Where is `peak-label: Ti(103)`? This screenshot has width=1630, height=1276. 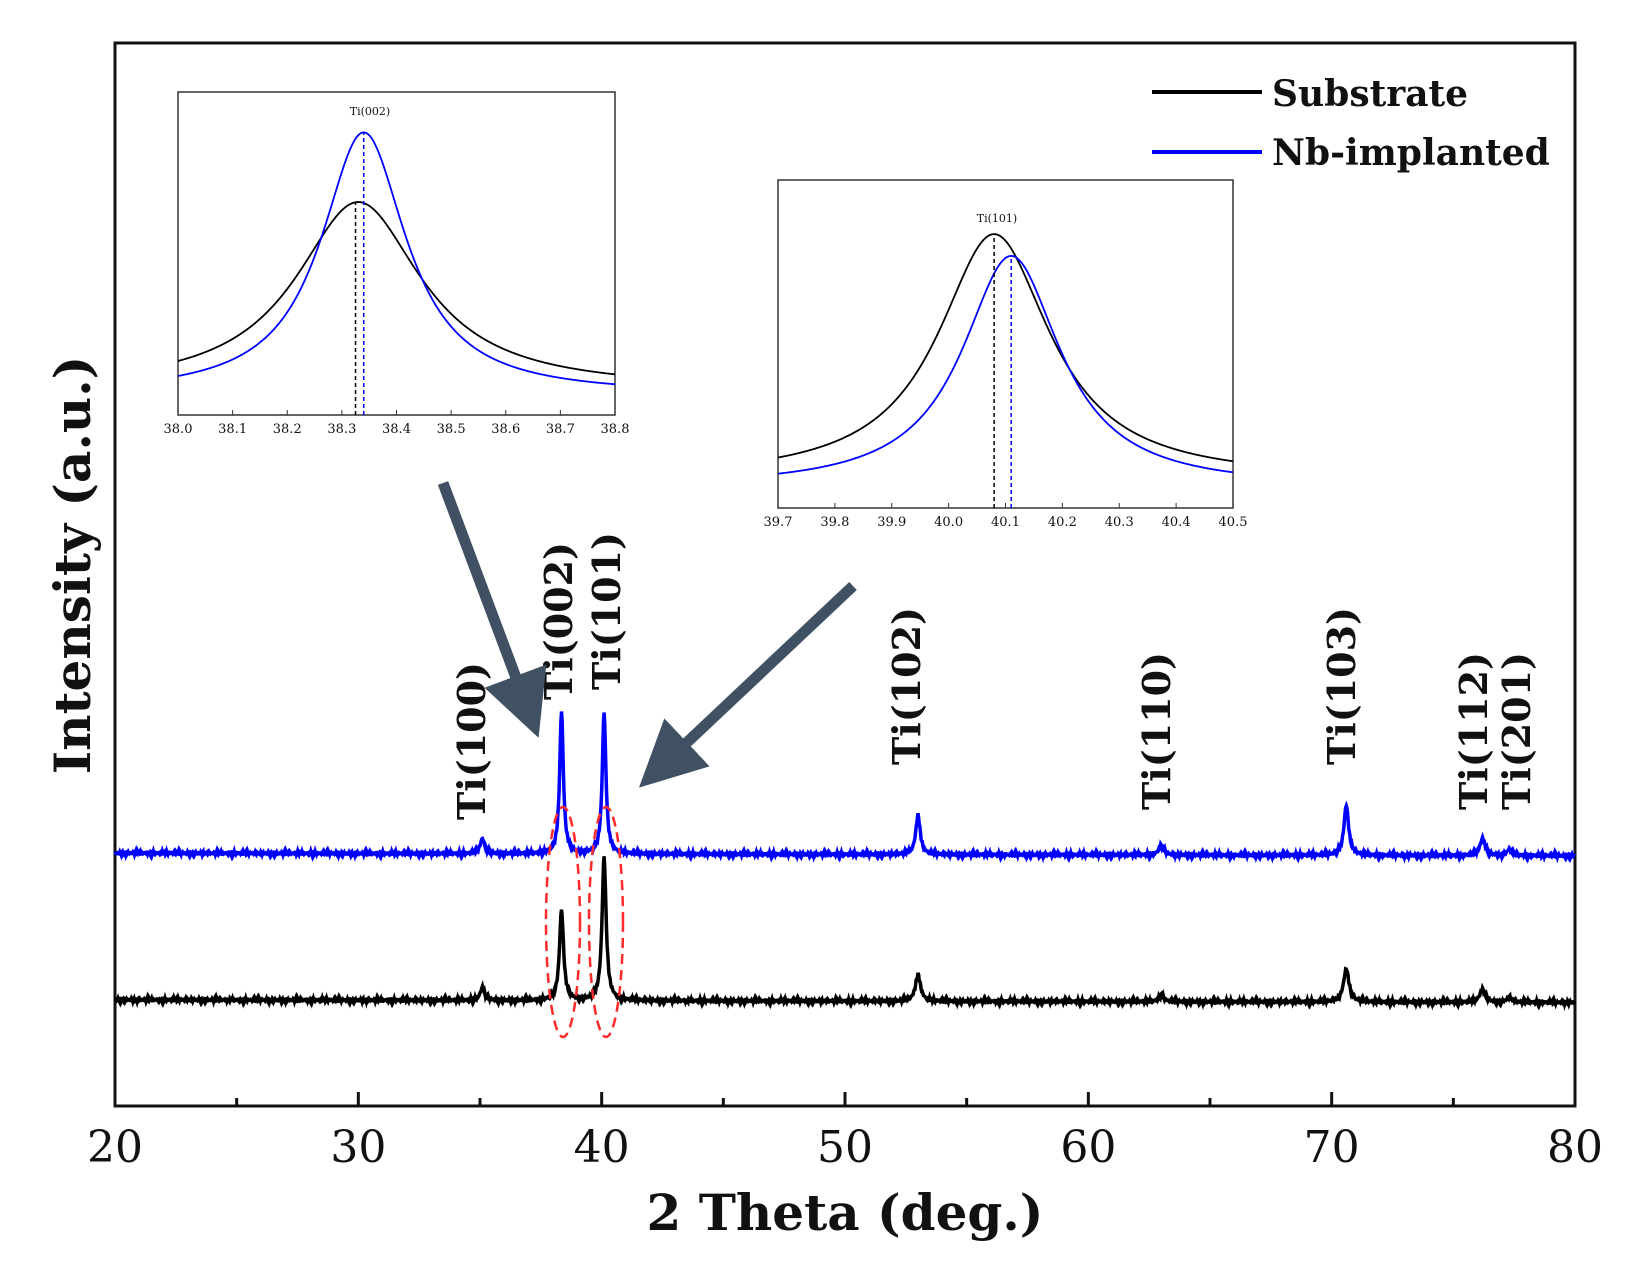
peak-label: Ti(103) is located at coordinates (1341, 686).